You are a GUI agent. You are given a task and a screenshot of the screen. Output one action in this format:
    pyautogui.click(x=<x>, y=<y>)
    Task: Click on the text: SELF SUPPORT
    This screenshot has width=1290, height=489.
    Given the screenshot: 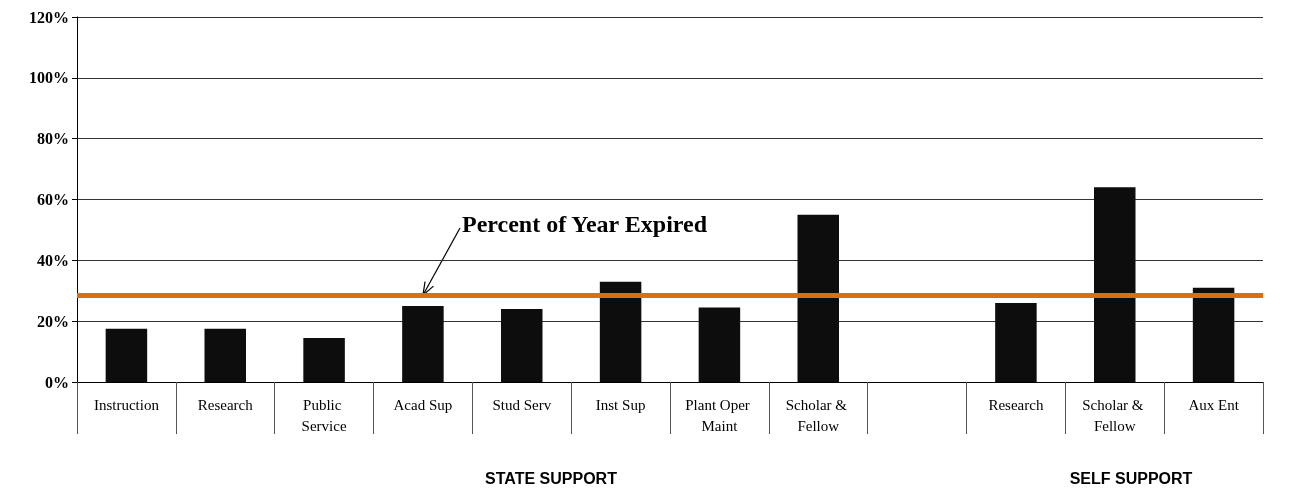 What is the action you would take?
    pyautogui.click(x=1131, y=478)
    